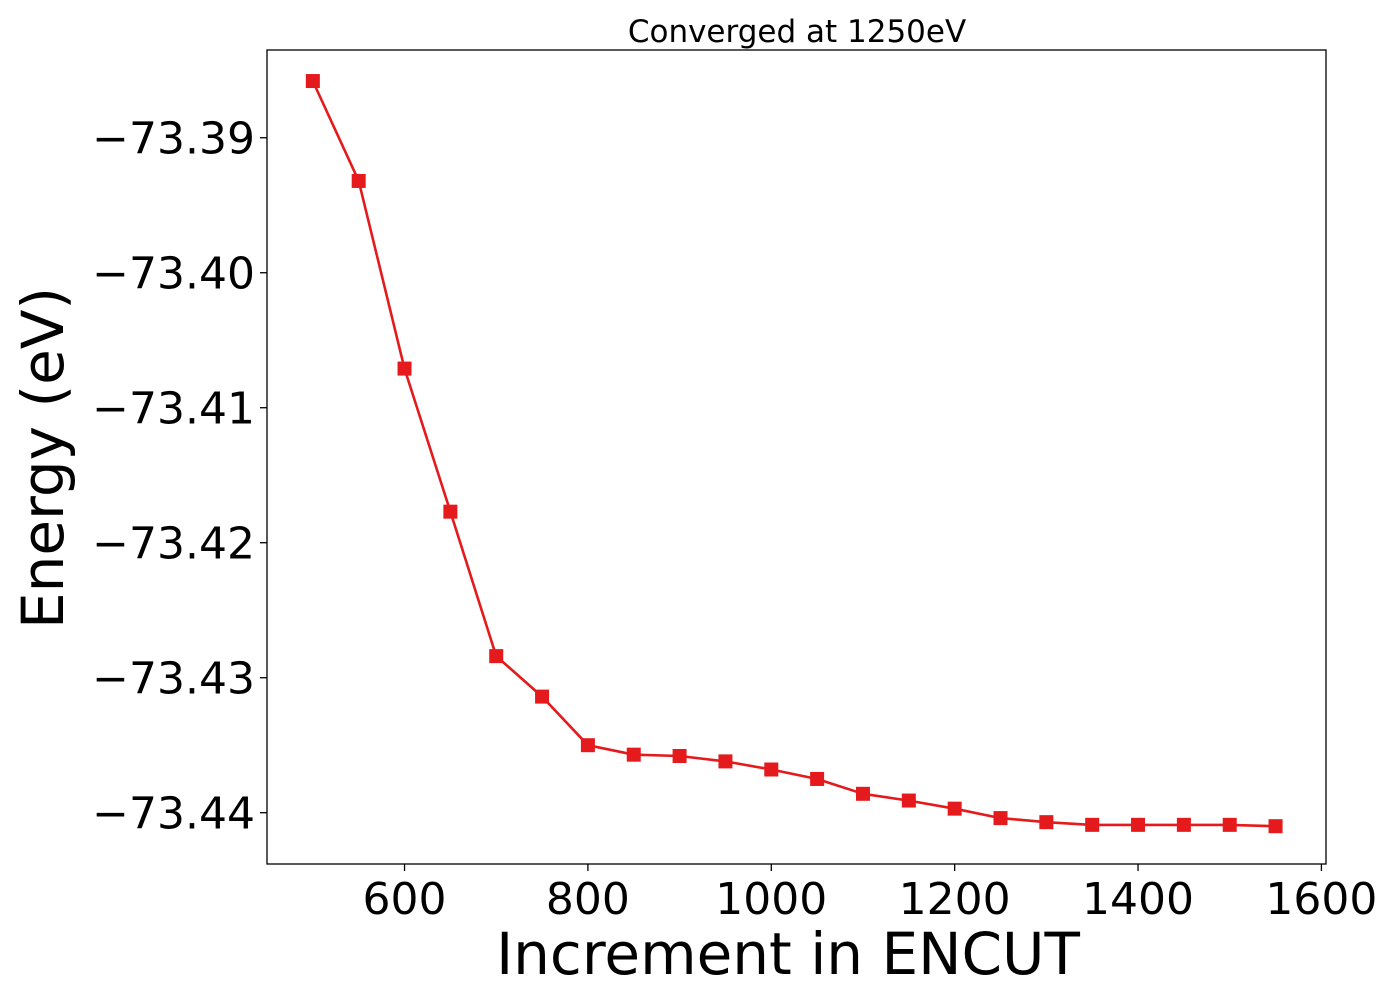 The image size is (1400, 1000). What do you see at coordinates (173, 679) in the screenshot?
I see `y-tick-label: −73.43` at bounding box center [173, 679].